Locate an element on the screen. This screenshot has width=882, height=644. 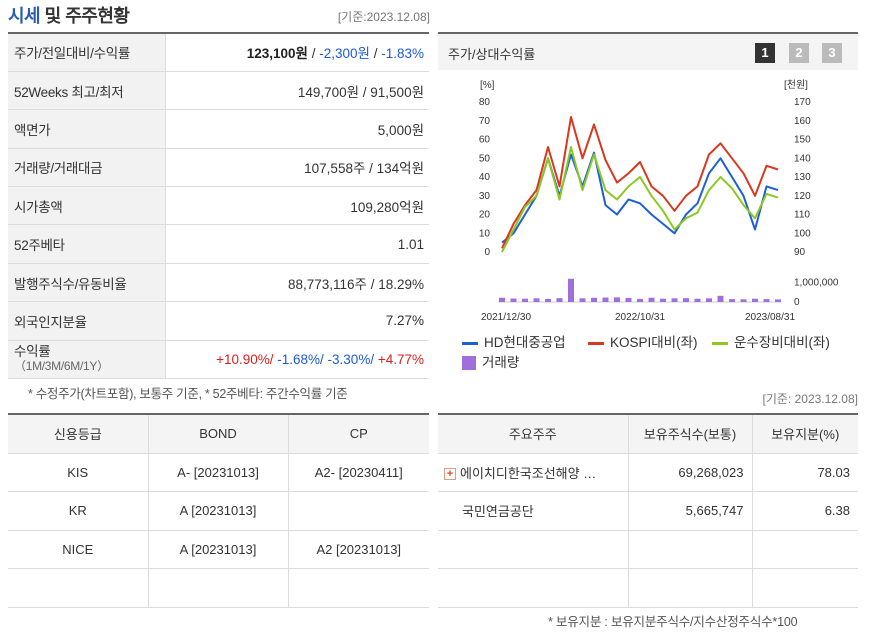
table-row: 외국인지분율 7.27% is located at coordinates (218, 321).